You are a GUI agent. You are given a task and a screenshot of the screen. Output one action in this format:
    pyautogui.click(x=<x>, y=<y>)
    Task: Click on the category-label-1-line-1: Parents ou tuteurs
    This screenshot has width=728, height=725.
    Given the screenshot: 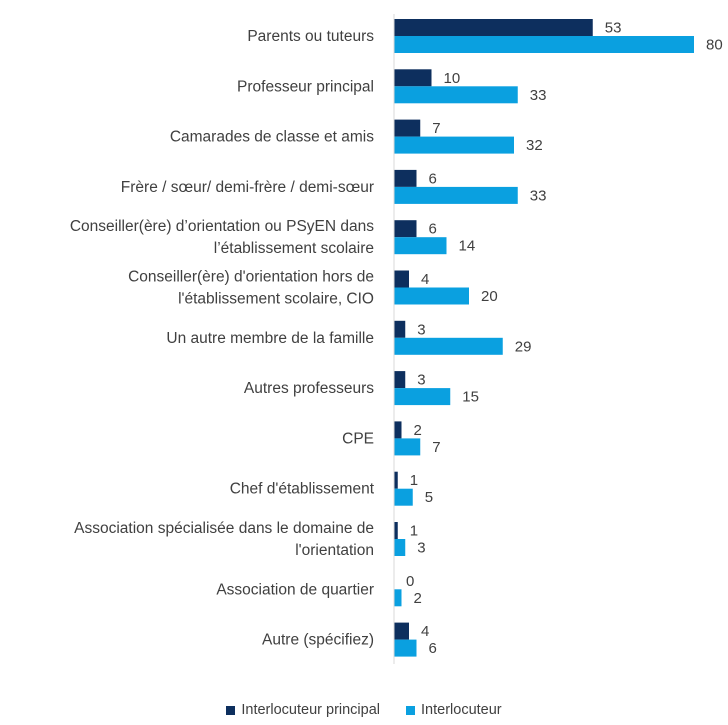 What is the action you would take?
    pyautogui.click(x=310, y=36)
    